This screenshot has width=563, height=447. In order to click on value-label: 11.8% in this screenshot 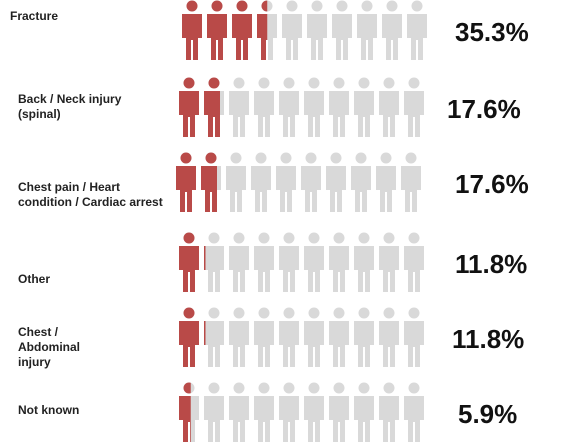, I will do `click(491, 264)`.